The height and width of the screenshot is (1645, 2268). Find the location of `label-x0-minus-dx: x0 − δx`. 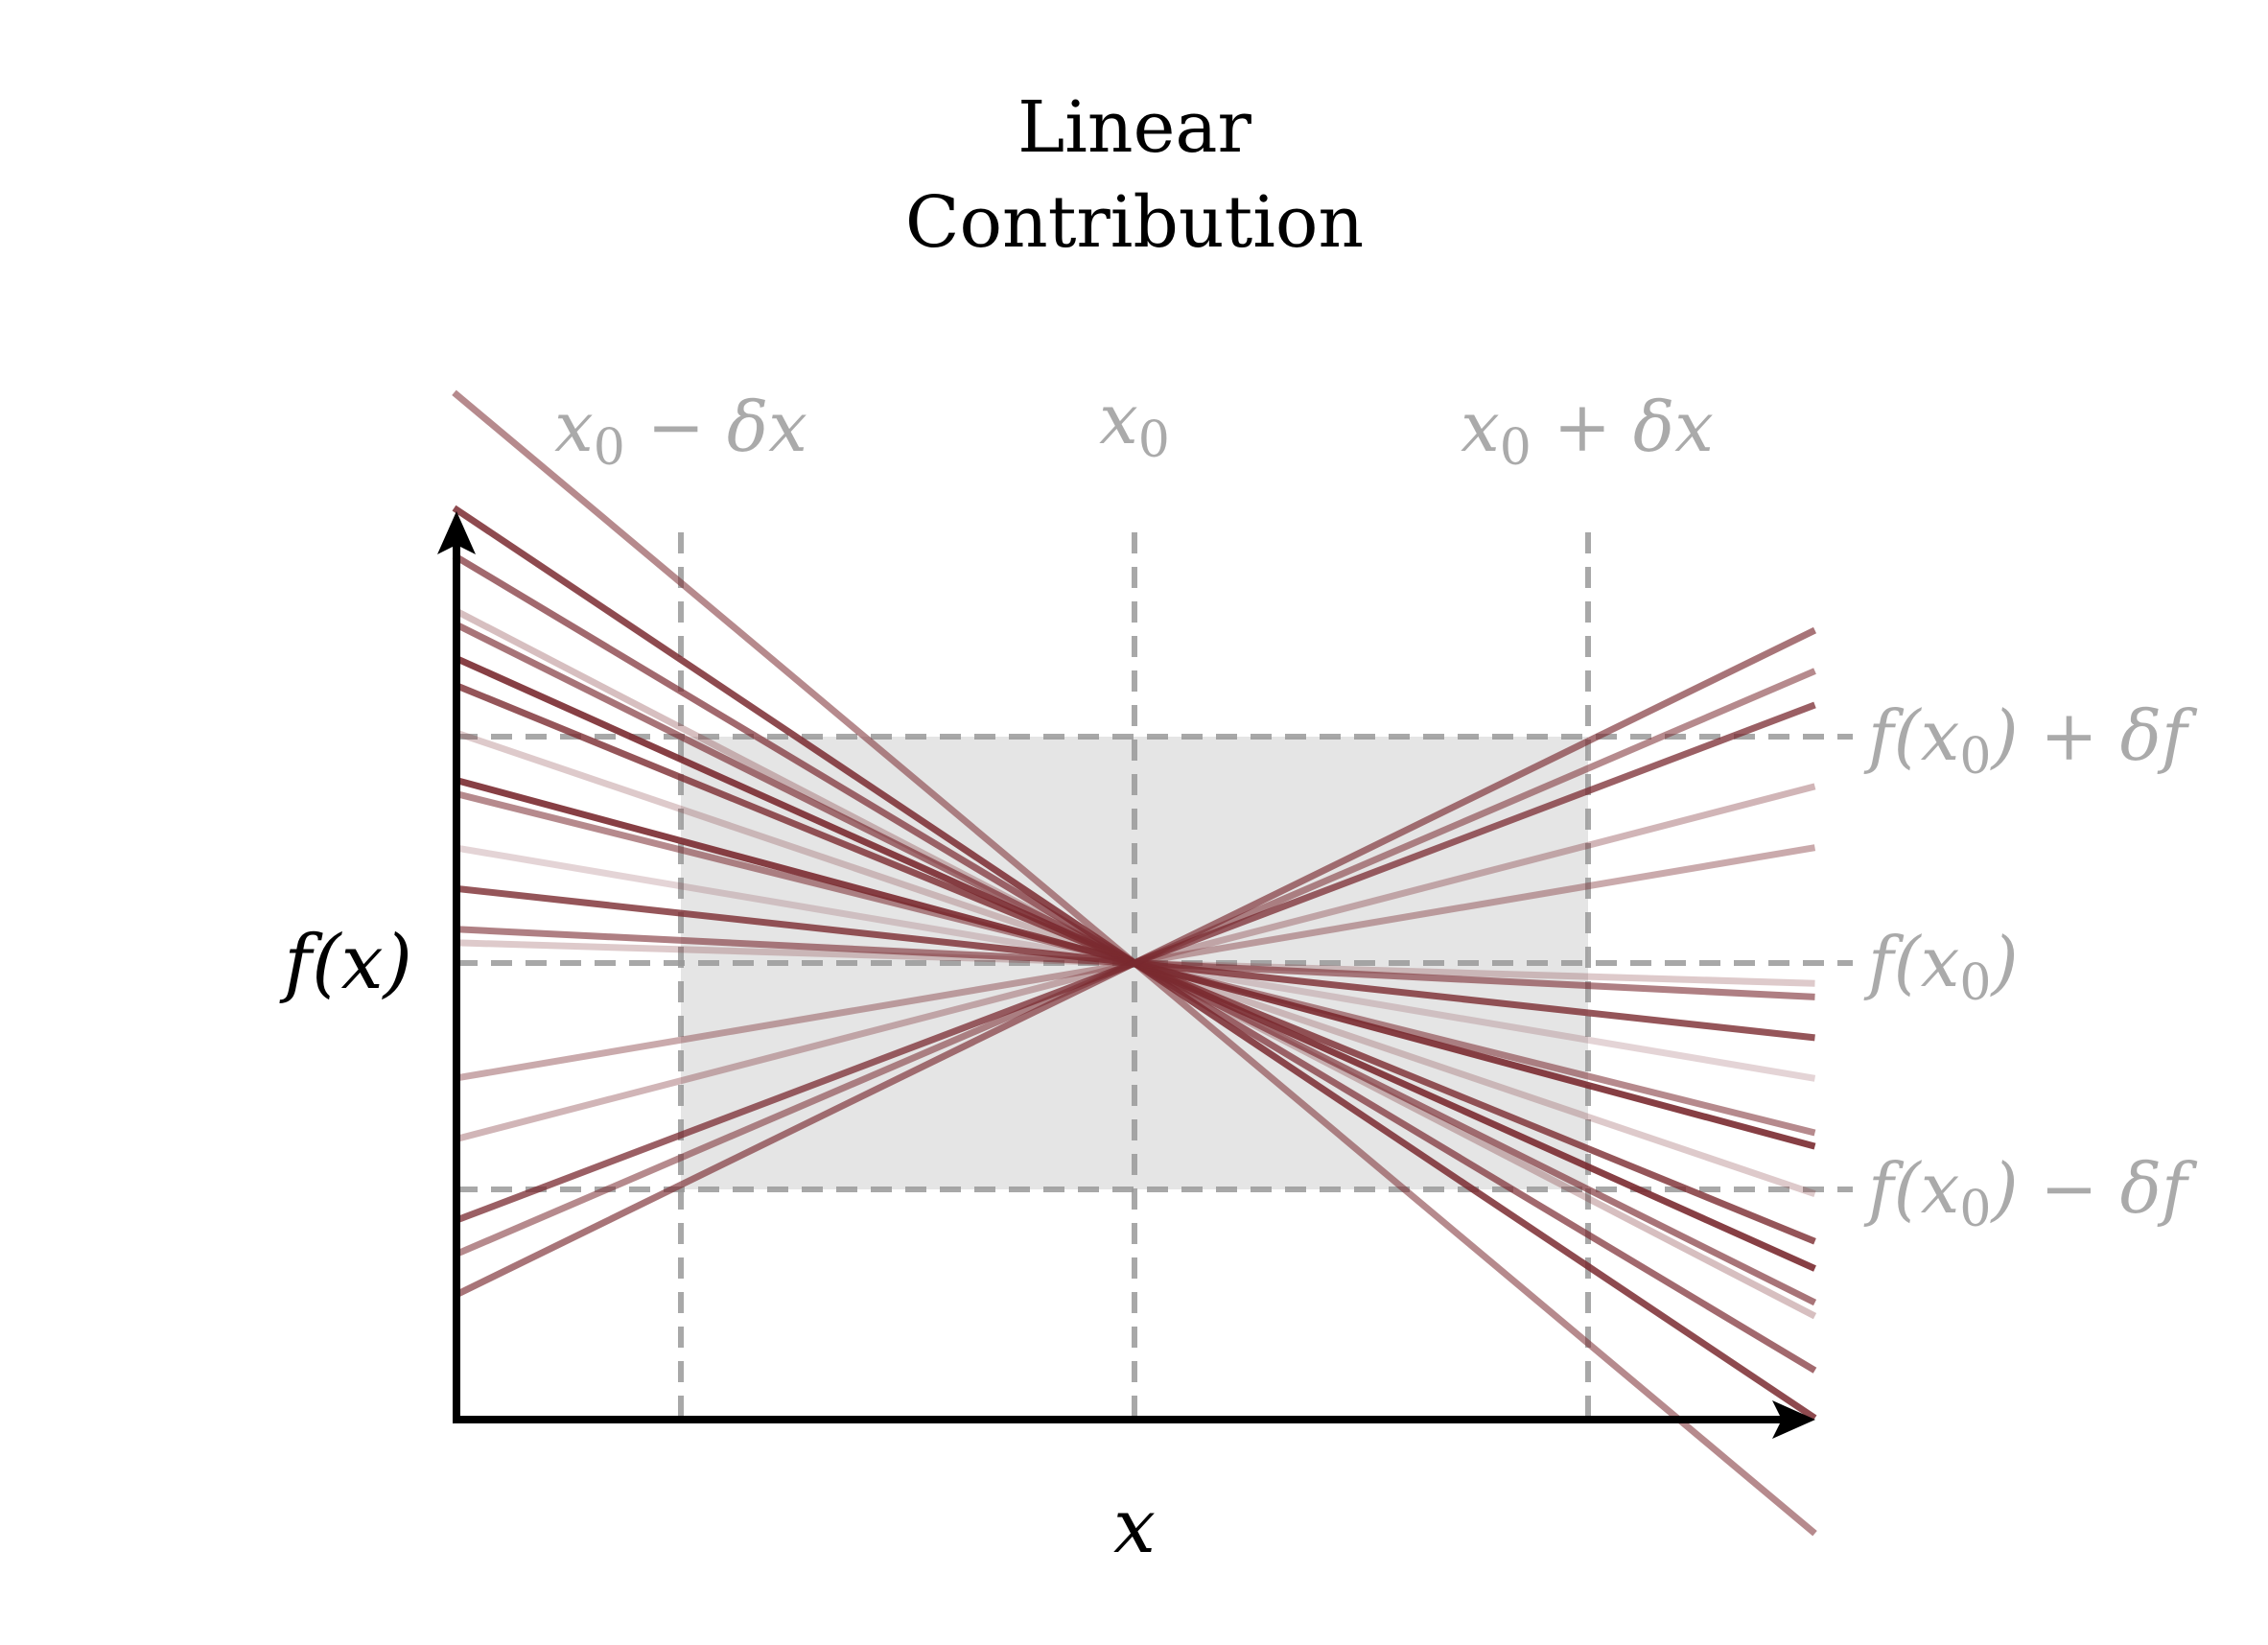

label-x0-minus-dx: x0 − δx is located at coordinates (680, 432).